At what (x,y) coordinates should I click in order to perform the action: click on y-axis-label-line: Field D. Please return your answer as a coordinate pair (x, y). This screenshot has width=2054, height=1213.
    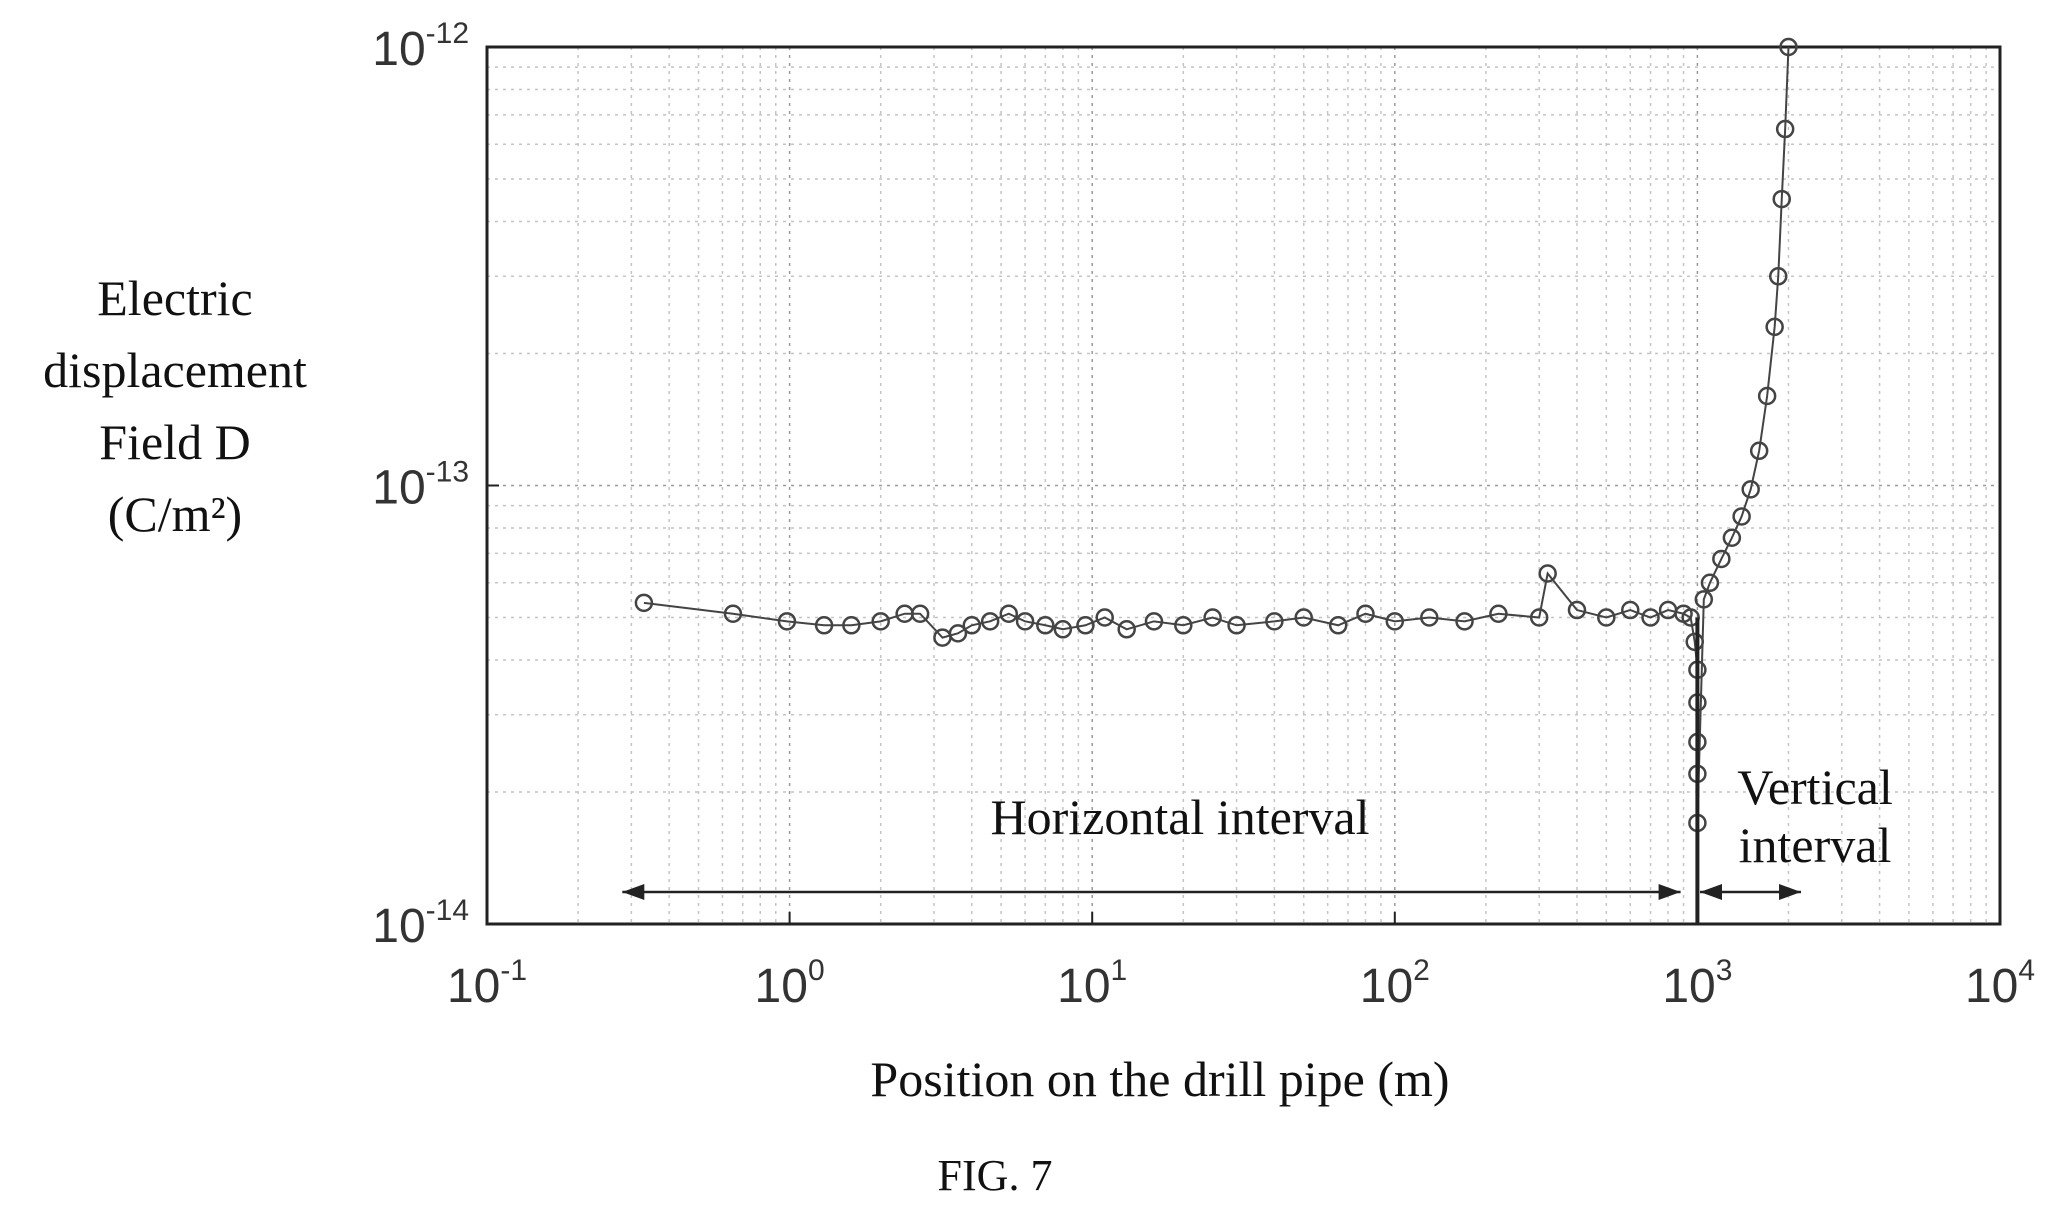
    Looking at the image, I should click on (175, 442).